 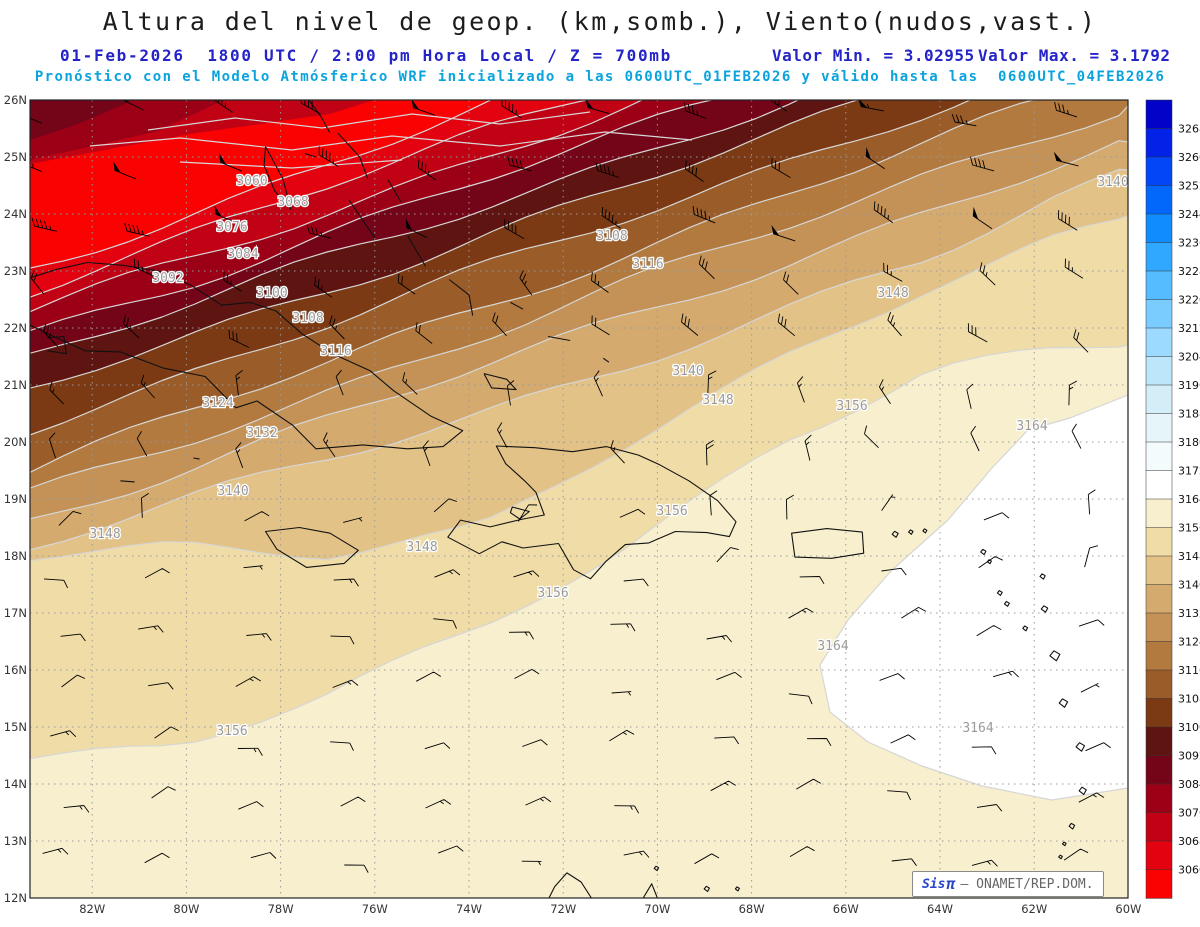 What do you see at coordinates (251, 181) in the screenshot?
I see `contour-label: 3060` at bounding box center [251, 181].